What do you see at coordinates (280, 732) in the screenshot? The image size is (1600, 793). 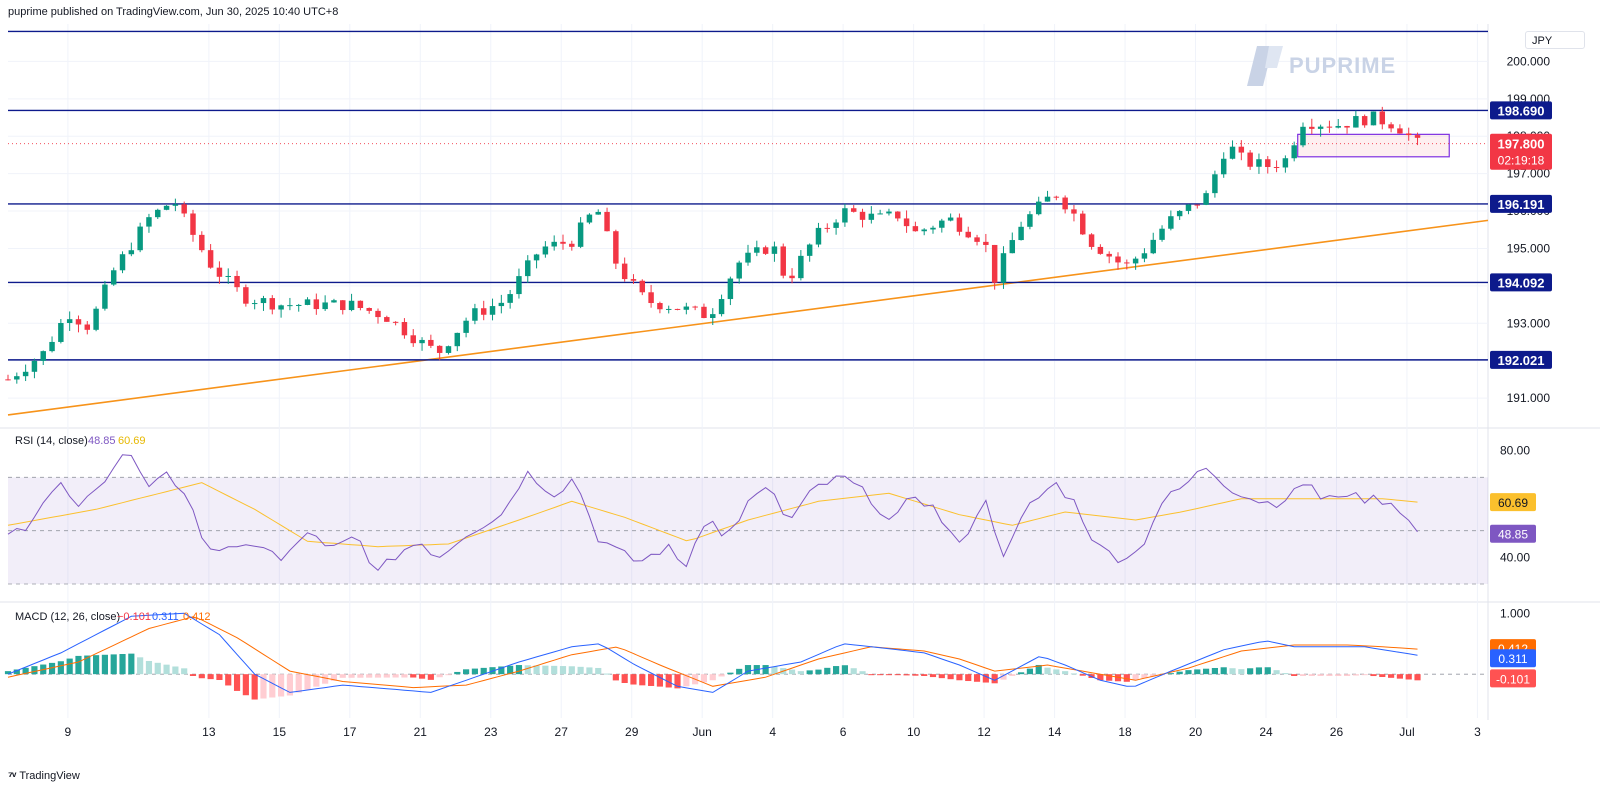 I see `x-tick-label: 15` at bounding box center [280, 732].